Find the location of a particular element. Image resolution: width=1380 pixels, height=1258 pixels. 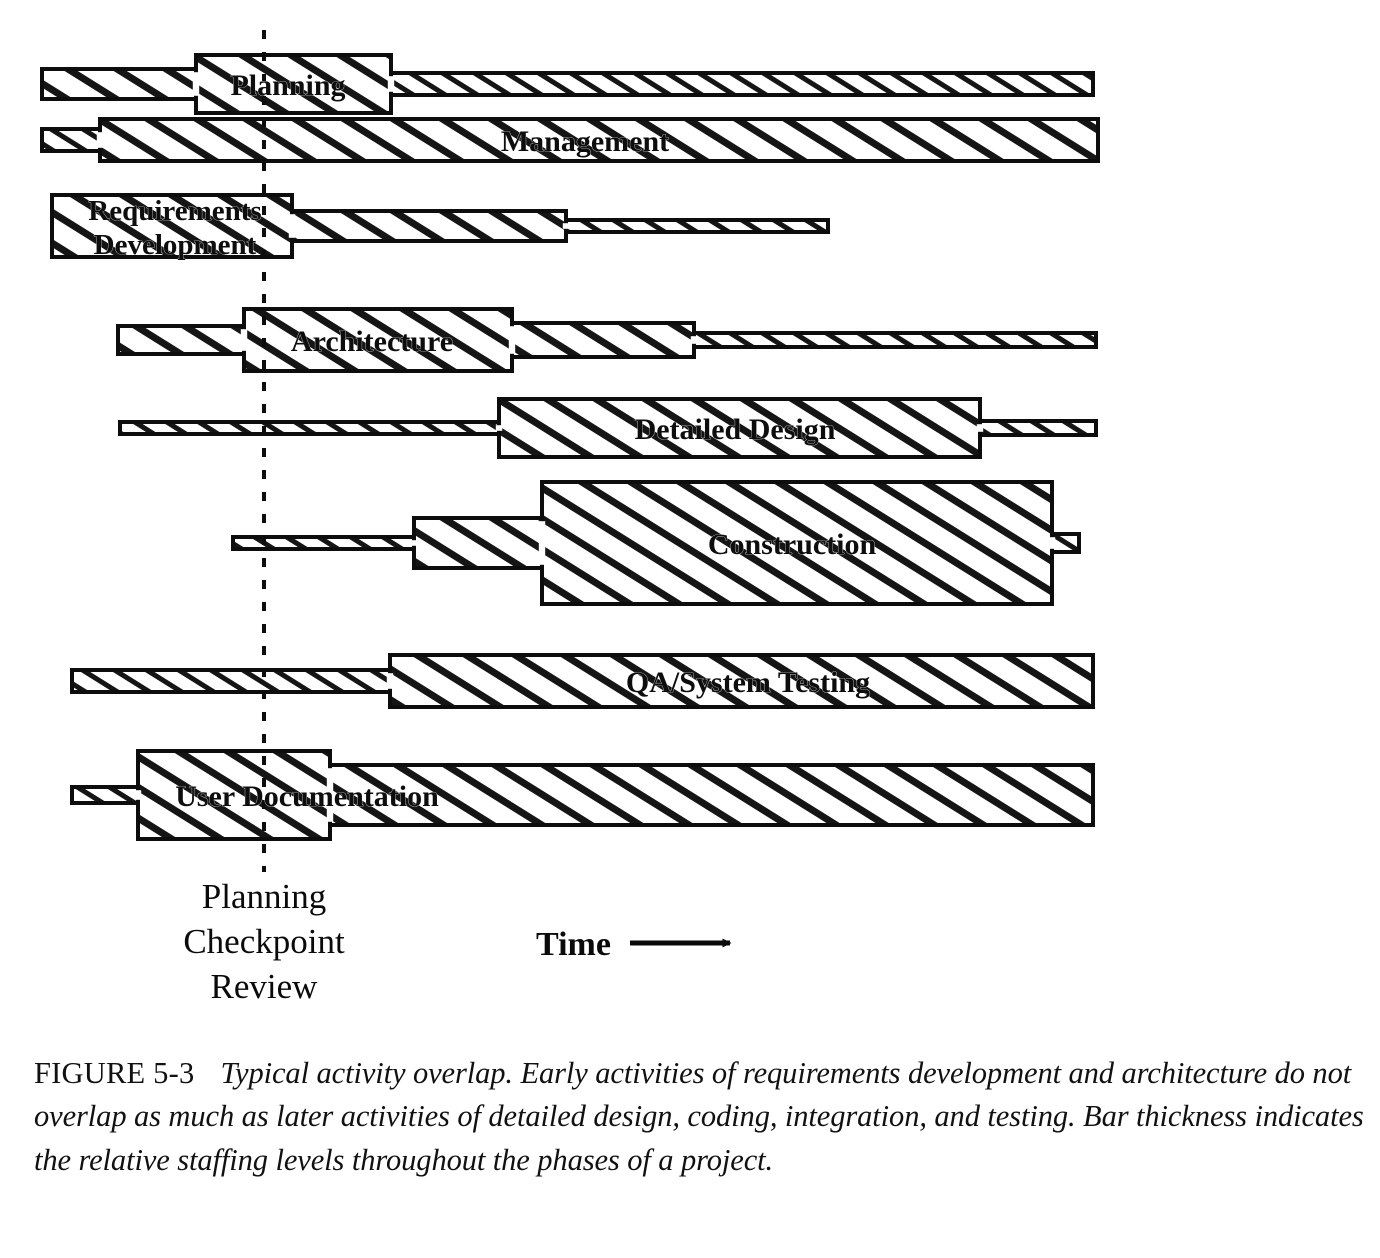

activity-bar-label: User Documentation is located at coordinates (307, 796).